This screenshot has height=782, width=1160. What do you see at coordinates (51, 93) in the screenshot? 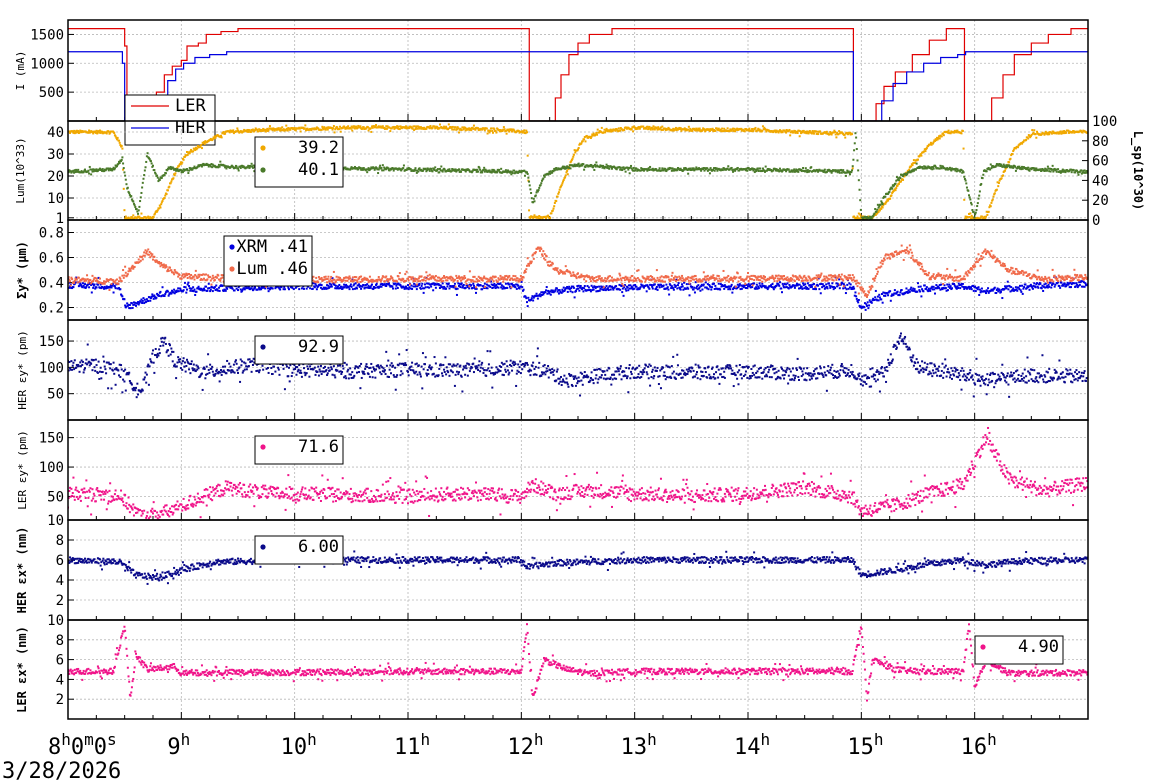
I see `y-tick-label: 500` at bounding box center [51, 93].